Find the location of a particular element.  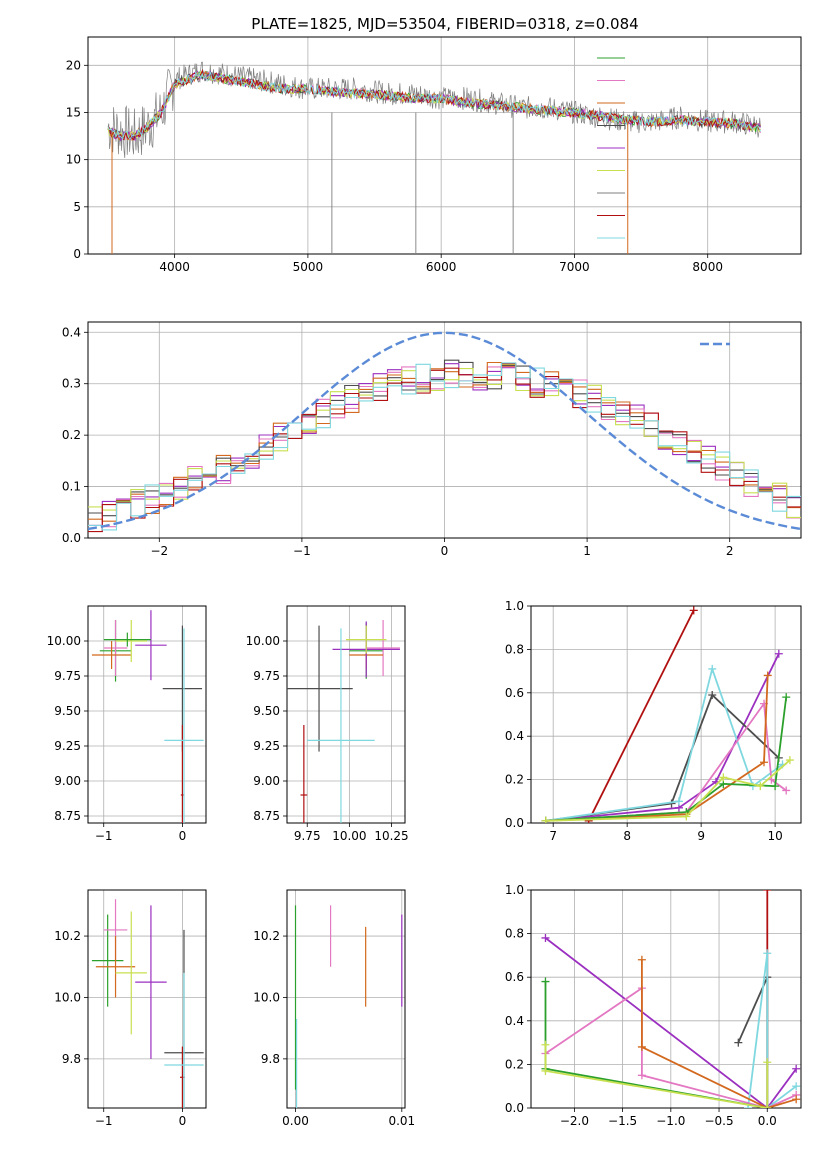

y-tick-label: 8.75 is located at coordinates (67, 816).